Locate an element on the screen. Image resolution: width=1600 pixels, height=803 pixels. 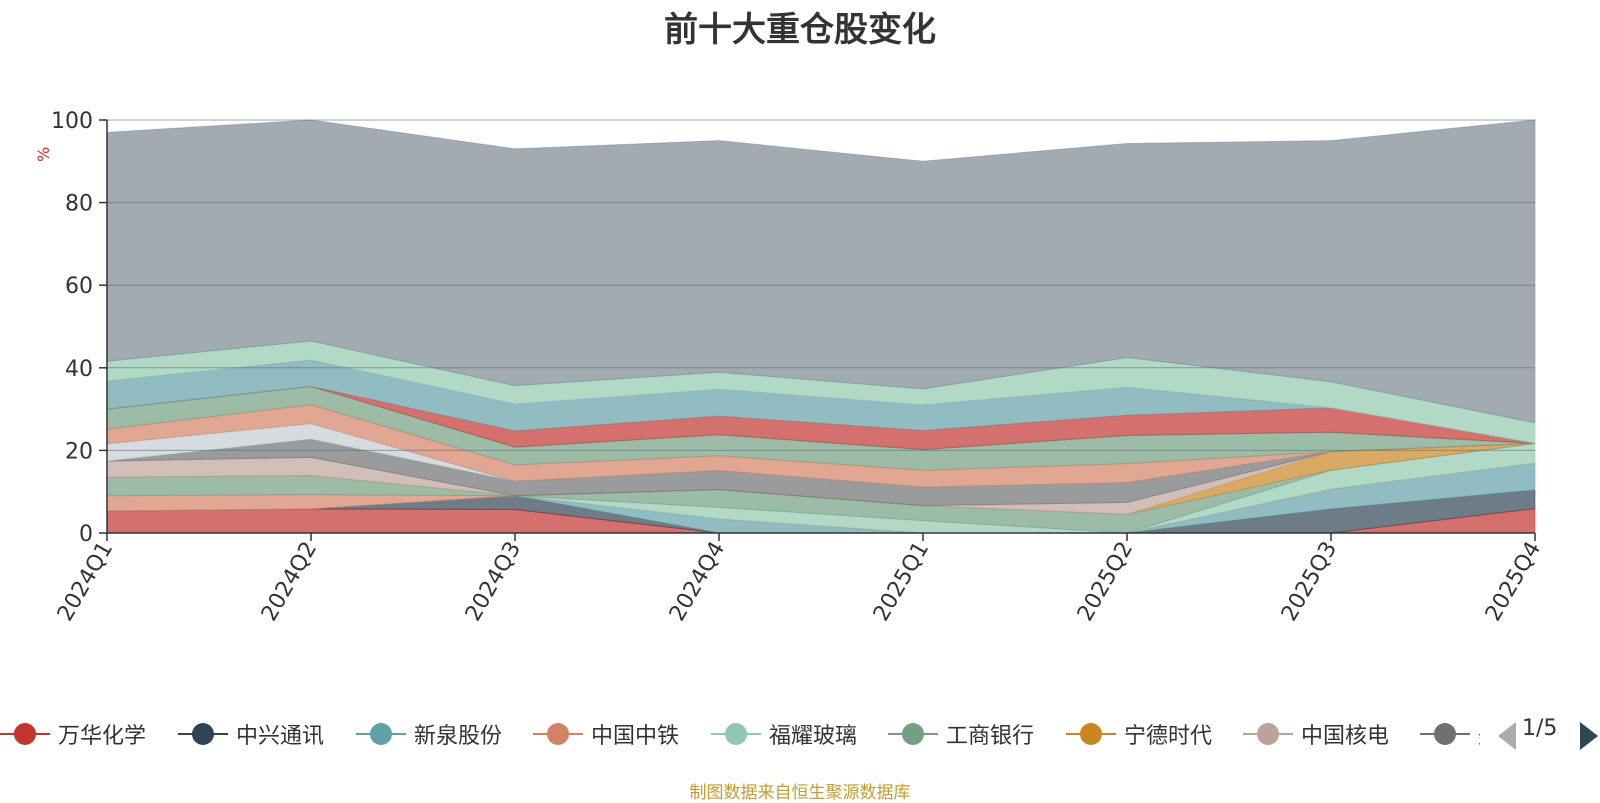
legend-pager: 1/5 is located at coordinates (1548, 734).